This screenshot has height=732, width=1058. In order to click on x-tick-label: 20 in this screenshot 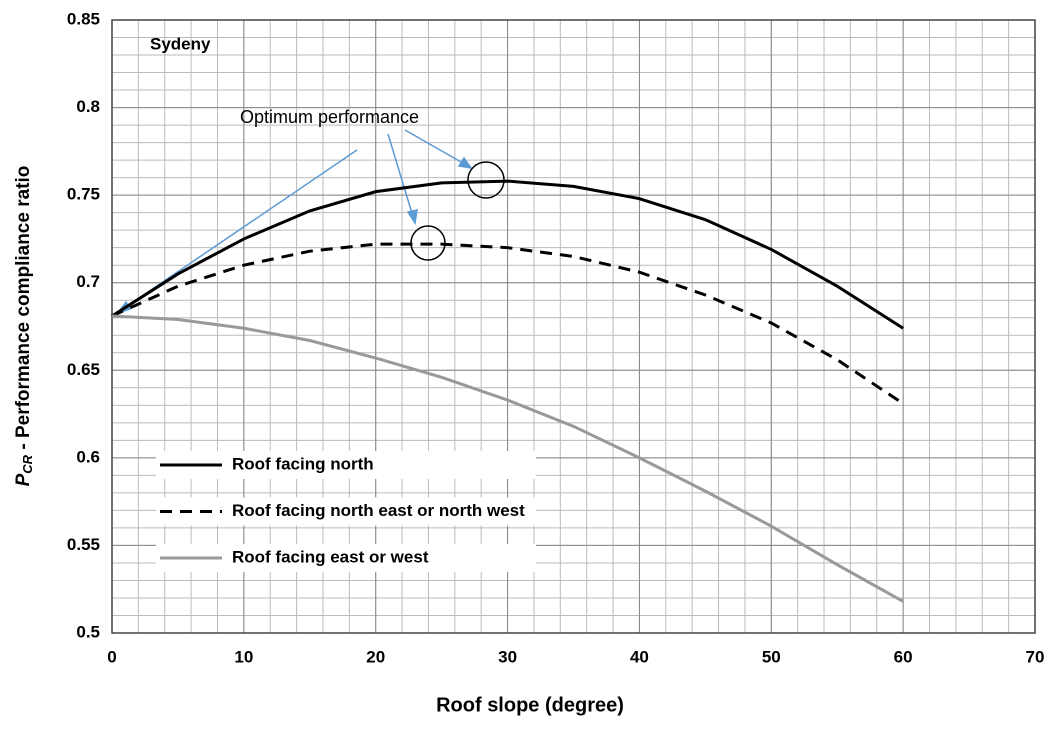, I will do `click(375, 656)`.